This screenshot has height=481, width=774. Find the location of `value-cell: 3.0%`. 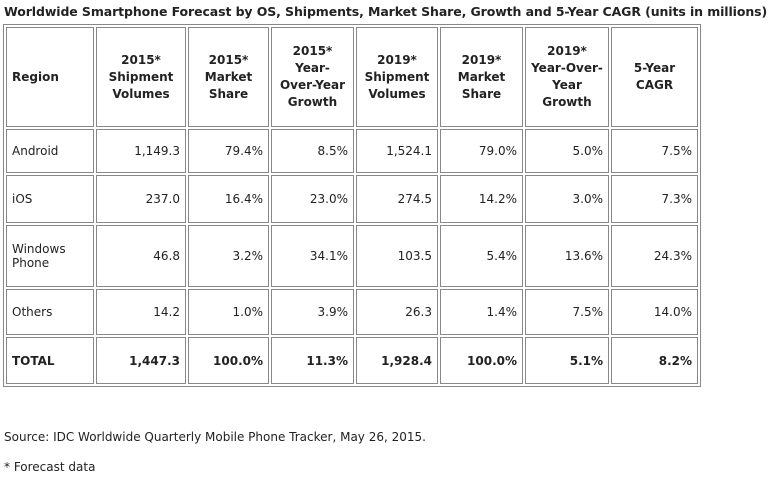

value-cell: 3.0% is located at coordinates (567, 199).